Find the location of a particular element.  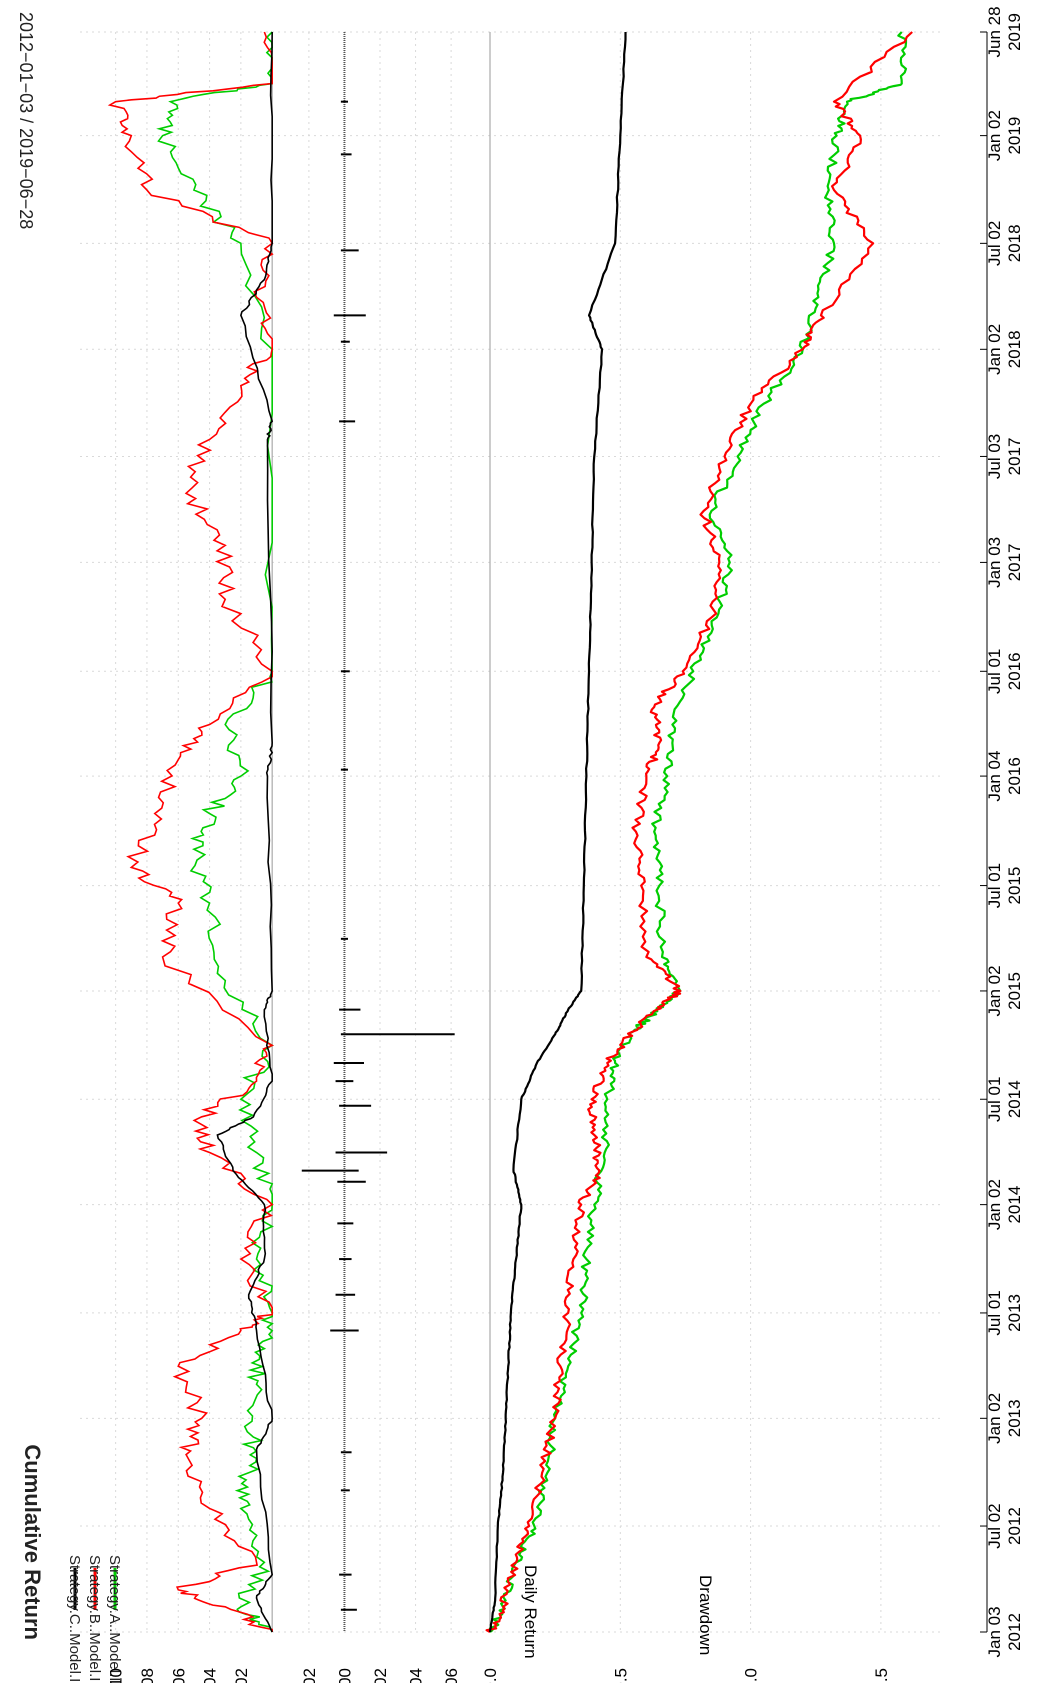

drawdown-y-tick-label: −0.10 is located at coordinates (116, 1675).